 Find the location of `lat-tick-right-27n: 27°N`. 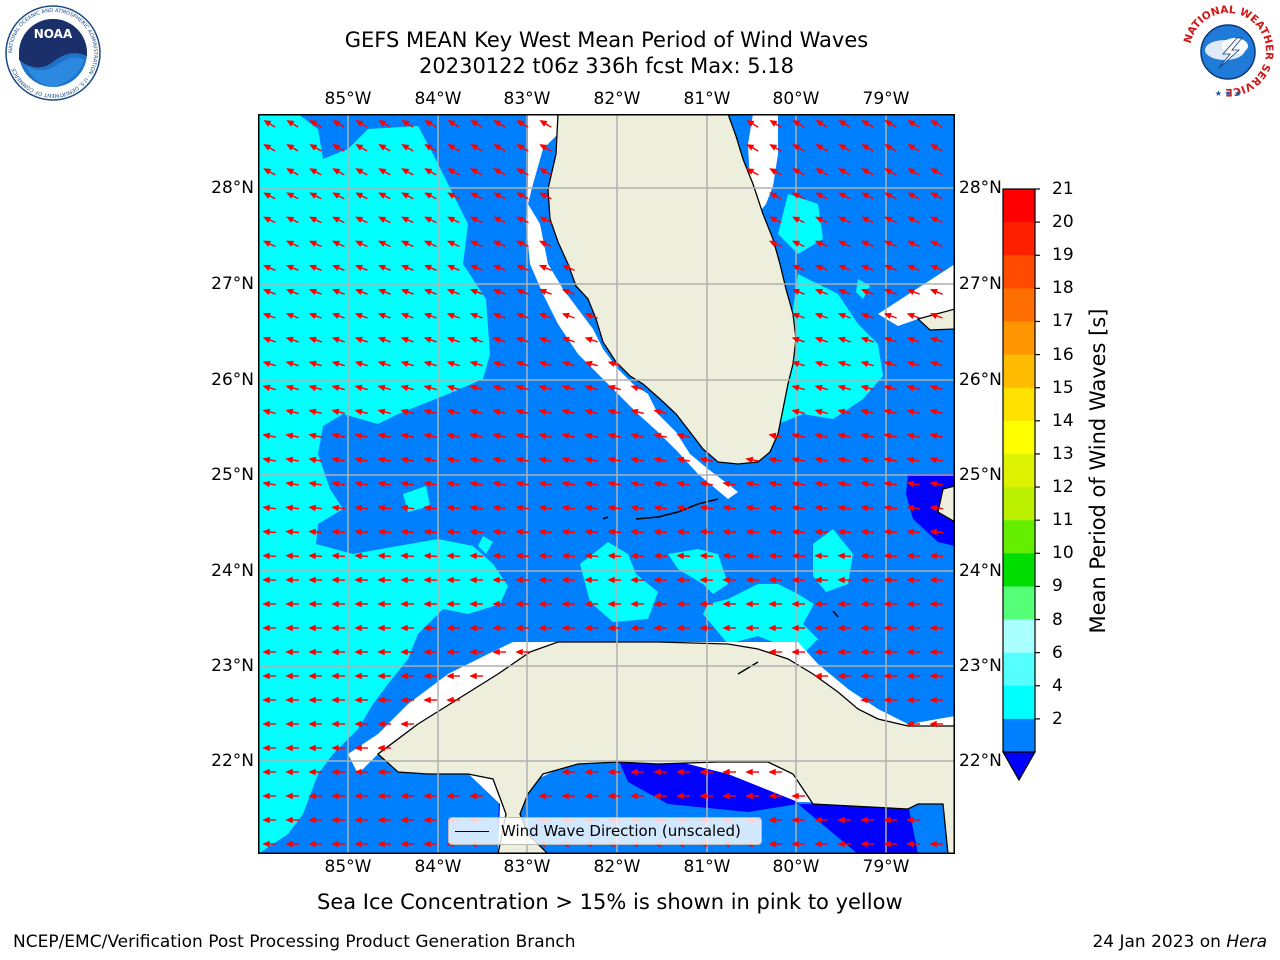

lat-tick-right-27n: 27°N is located at coordinates (980, 284).